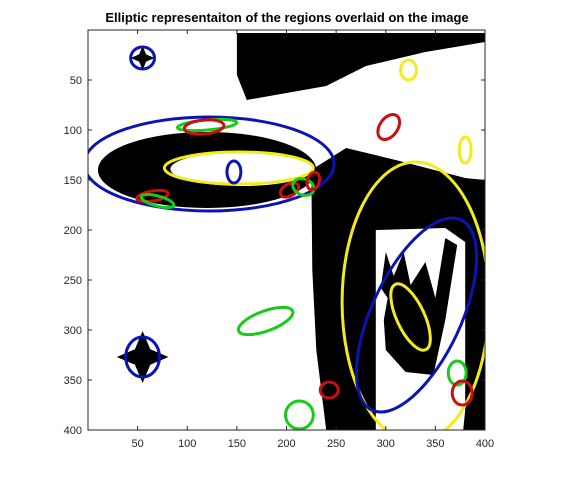 This screenshot has height=495, width=572. I want to click on x-tick-label: 250, so click(336, 444).